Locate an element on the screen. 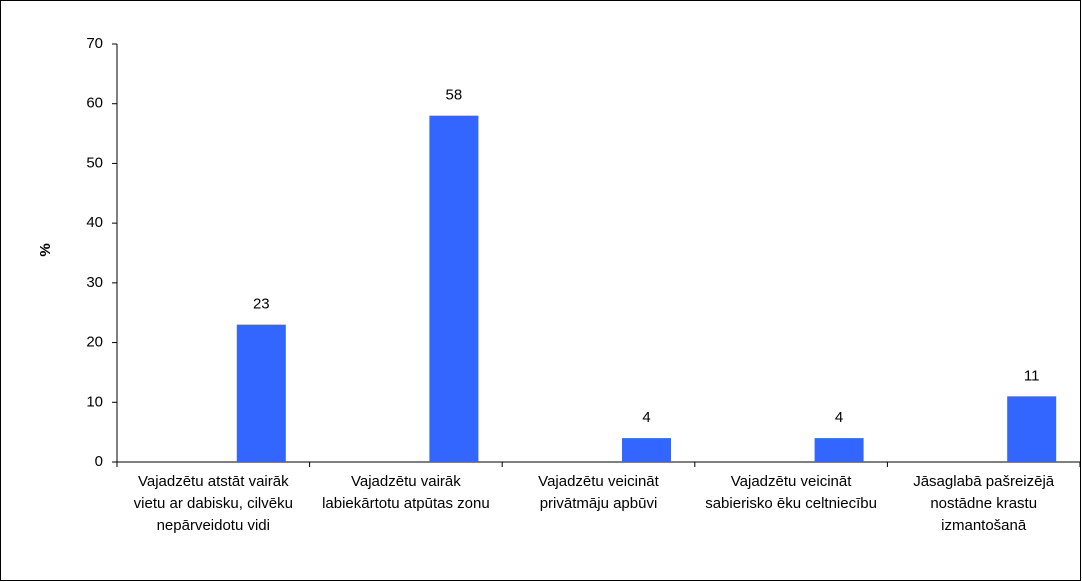 This screenshot has width=1082, height=582. y-tick-label: 40 is located at coordinates (94, 222).